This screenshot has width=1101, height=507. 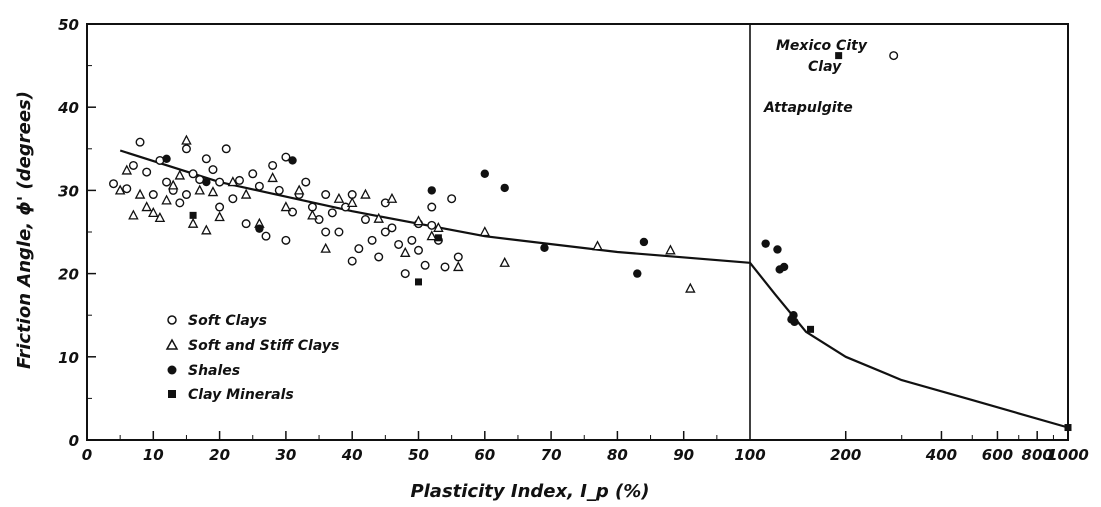 I want to click on annotation-mexico-line1: Mexico City, so click(x=822, y=46).